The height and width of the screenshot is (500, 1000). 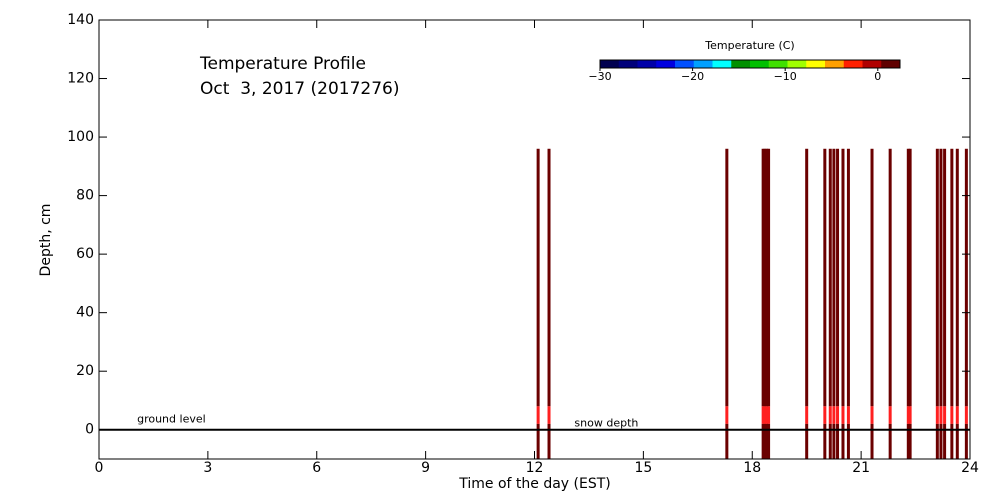 What do you see at coordinates (785, 76) in the screenshot?
I see `colorbar-tick-label: −10` at bounding box center [785, 76].